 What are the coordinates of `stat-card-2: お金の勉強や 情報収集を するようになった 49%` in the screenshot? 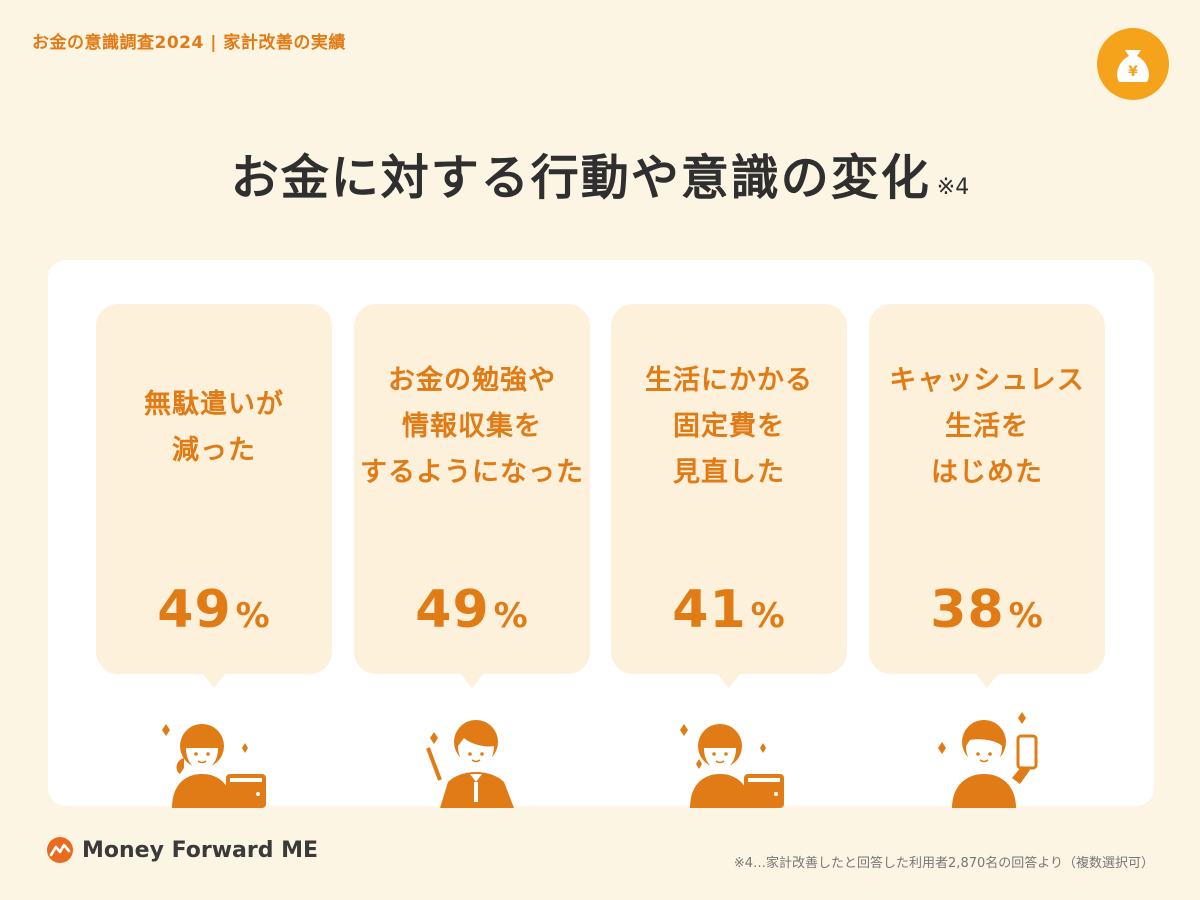 It's located at (472, 496).